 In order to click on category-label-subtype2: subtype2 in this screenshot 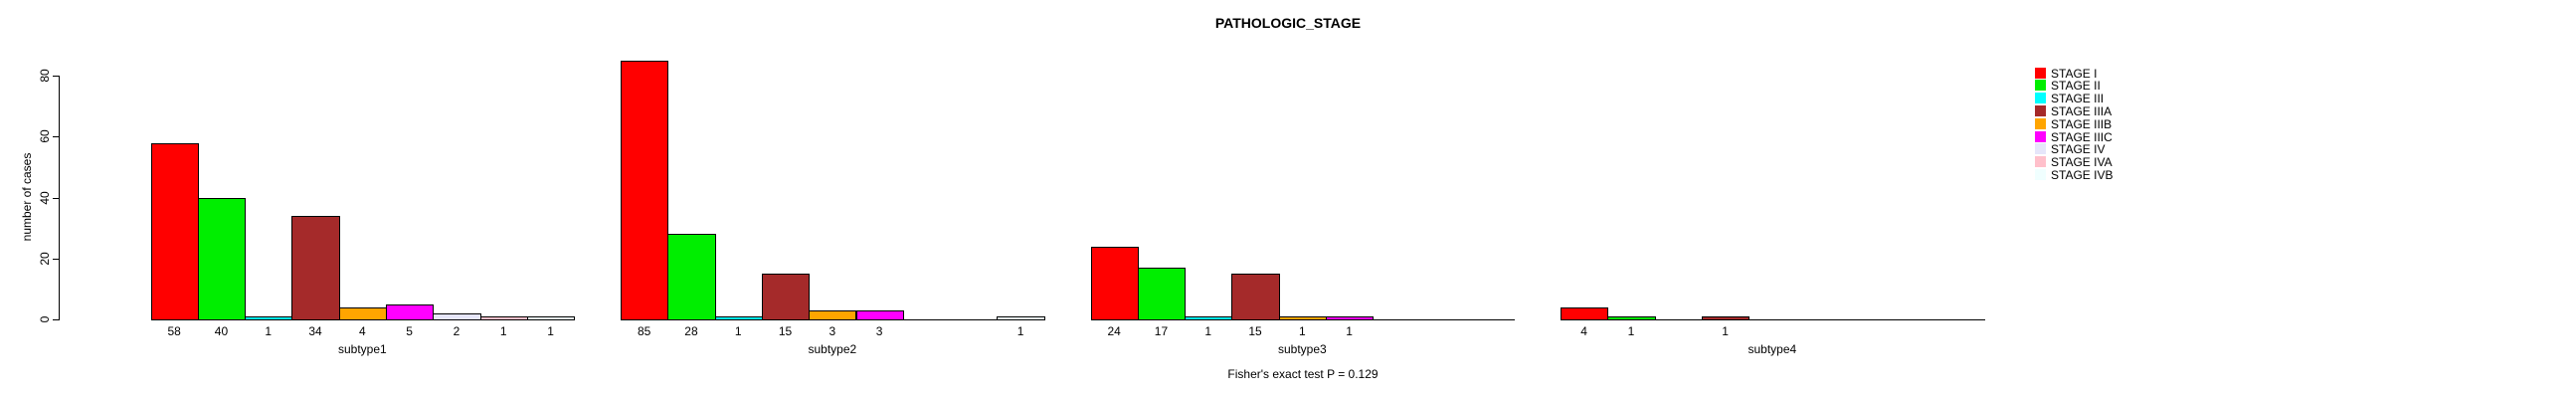, I will do `click(832, 349)`.